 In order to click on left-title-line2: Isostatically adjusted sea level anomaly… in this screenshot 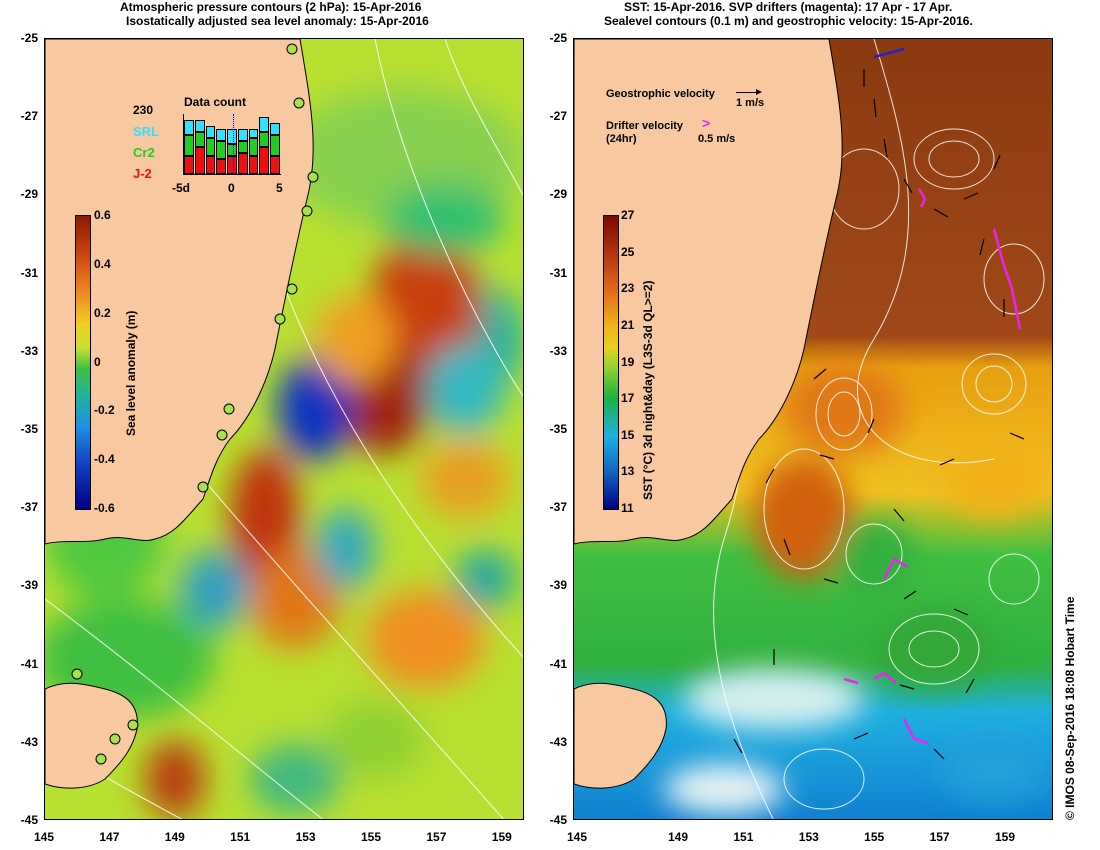, I will do `click(277, 21)`.